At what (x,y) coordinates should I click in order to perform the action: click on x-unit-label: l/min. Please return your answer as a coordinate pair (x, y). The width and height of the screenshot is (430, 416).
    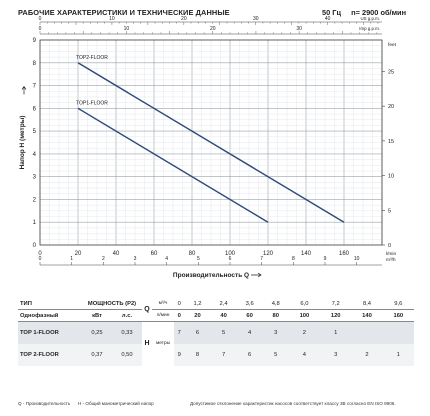
    Looking at the image, I should click on (391, 254).